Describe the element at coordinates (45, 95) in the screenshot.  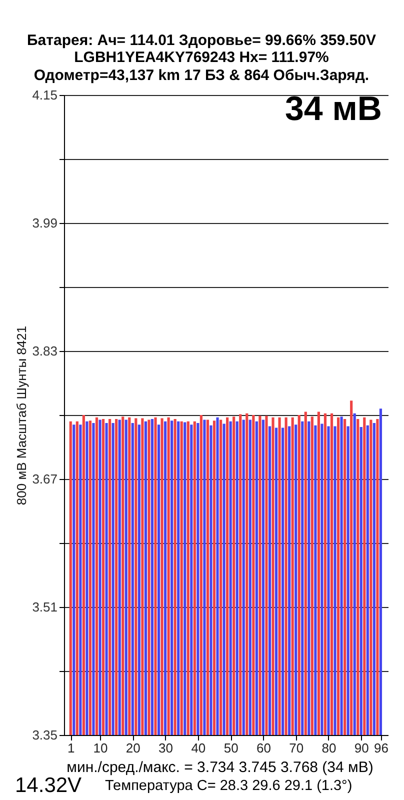
I see `y-tick-label: 4.15` at that location.